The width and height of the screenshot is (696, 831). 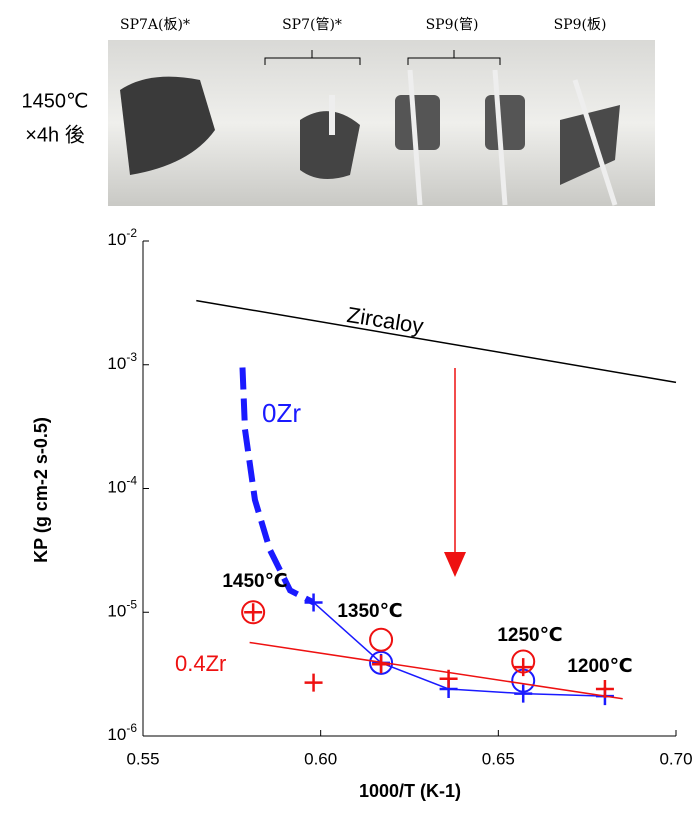 I want to click on dashed-curve, so click(x=277, y=486).